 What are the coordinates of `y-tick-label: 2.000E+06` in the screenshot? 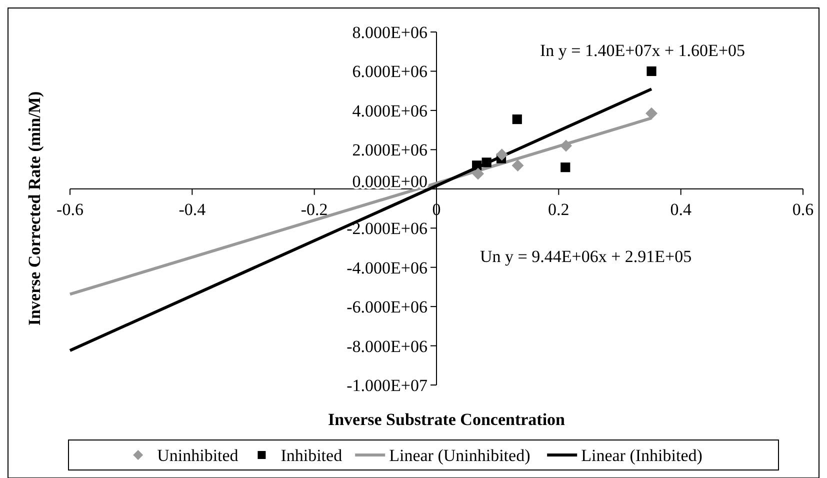 It's located at (390, 150).